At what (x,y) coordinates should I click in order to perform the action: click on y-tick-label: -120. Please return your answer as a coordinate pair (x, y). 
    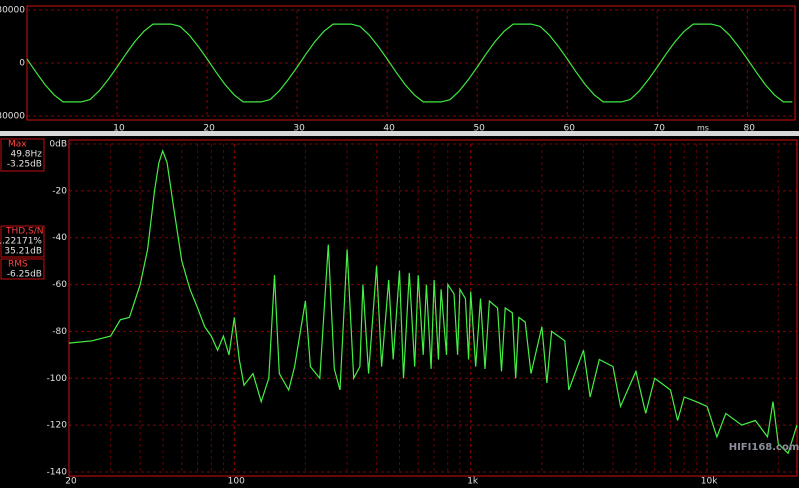
    Looking at the image, I should click on (57, 426).